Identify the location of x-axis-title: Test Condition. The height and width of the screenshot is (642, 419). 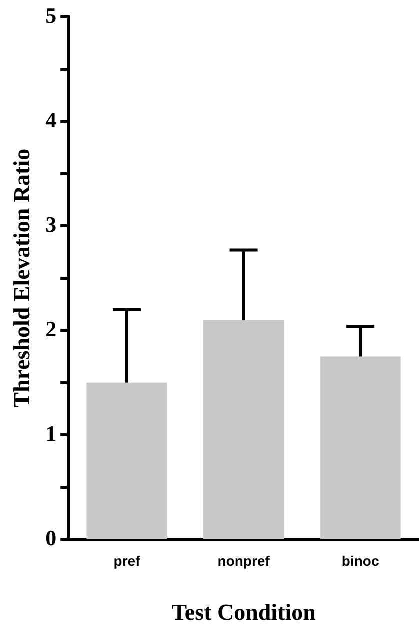
(244, 613).